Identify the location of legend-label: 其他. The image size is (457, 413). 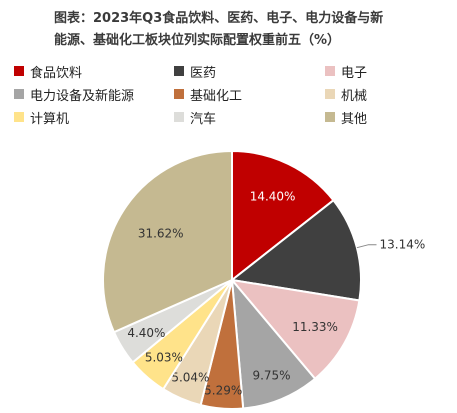
(354, 119).